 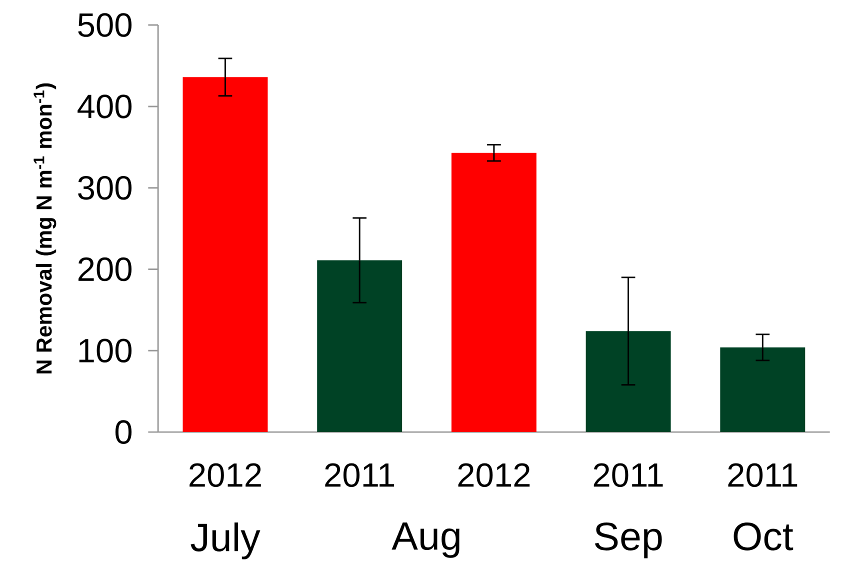 What do you see at coordinates (123, 432) in the screenshot?
I see `y-tick-label: 0` at bounding box center [123, 432].